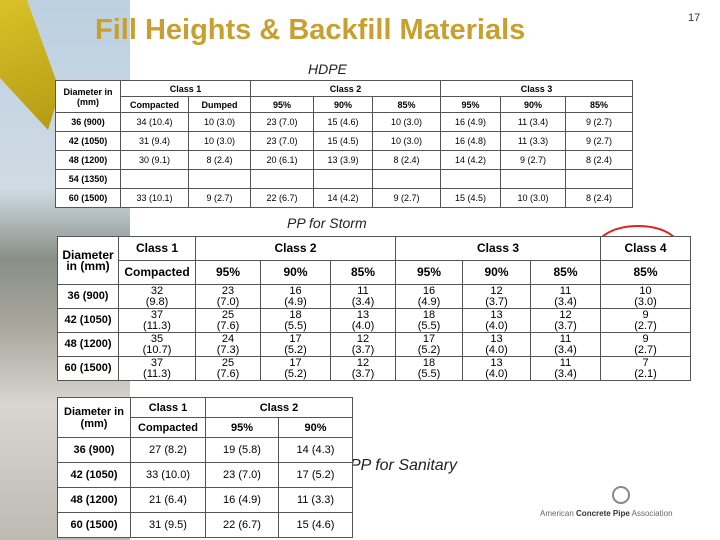  Describe the element at coordinates (282, 160) in the screenshot. I see `table-cell: 20 (6.1)` at that location.